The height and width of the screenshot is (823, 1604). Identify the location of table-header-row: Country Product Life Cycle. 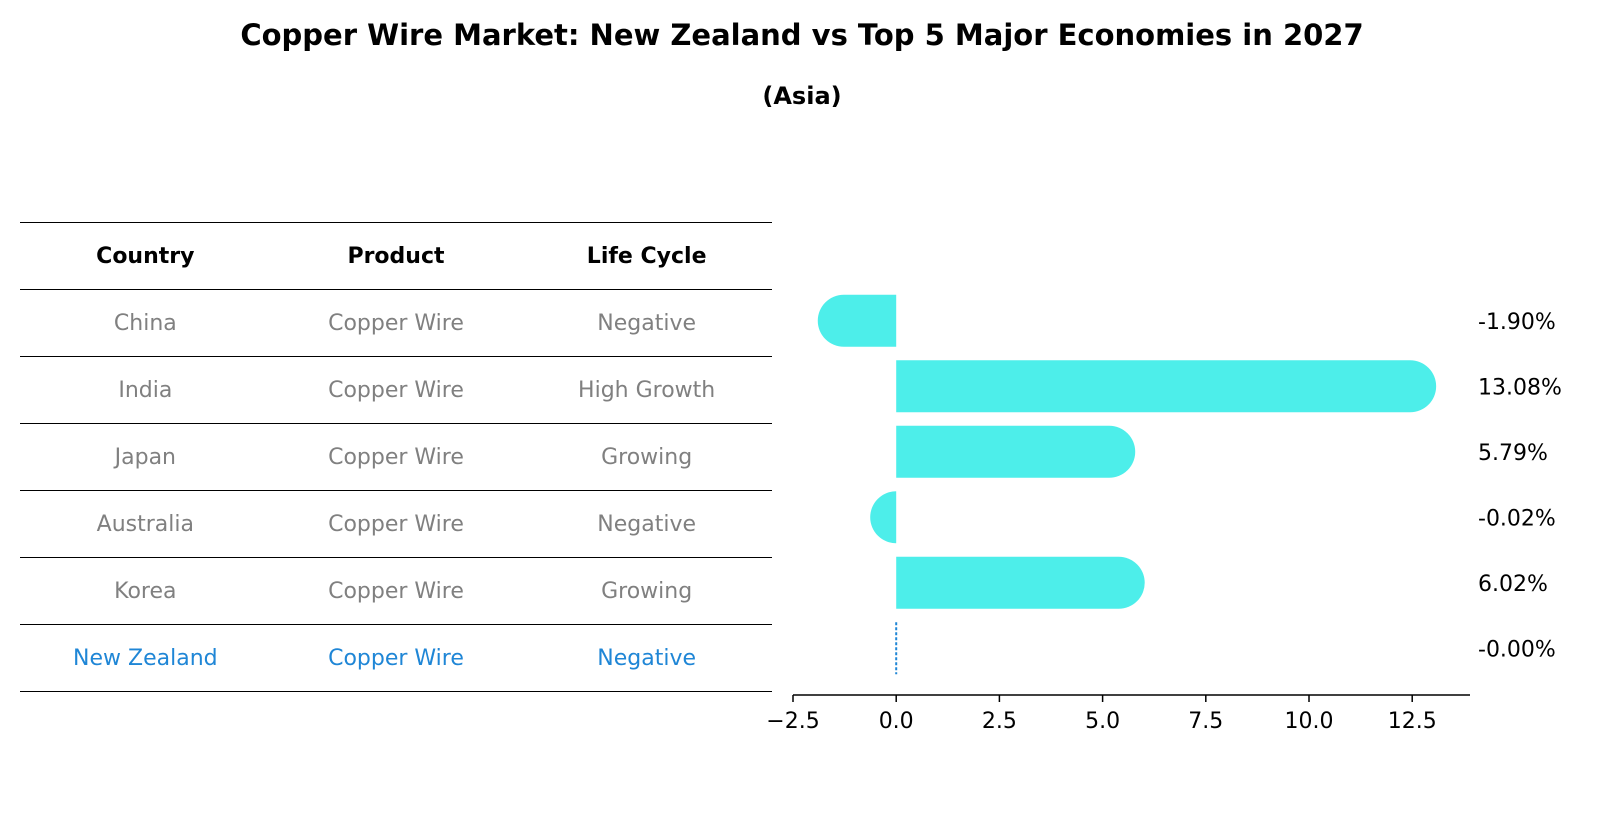
(396, 256).